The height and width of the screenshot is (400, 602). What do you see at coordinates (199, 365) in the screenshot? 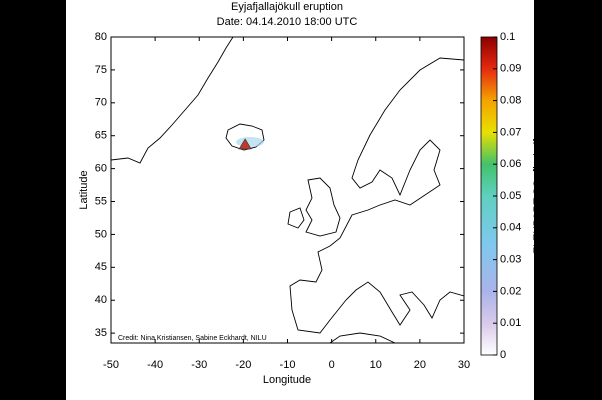
I see `x-tick-label: -30` at bounding box center [199, 365].